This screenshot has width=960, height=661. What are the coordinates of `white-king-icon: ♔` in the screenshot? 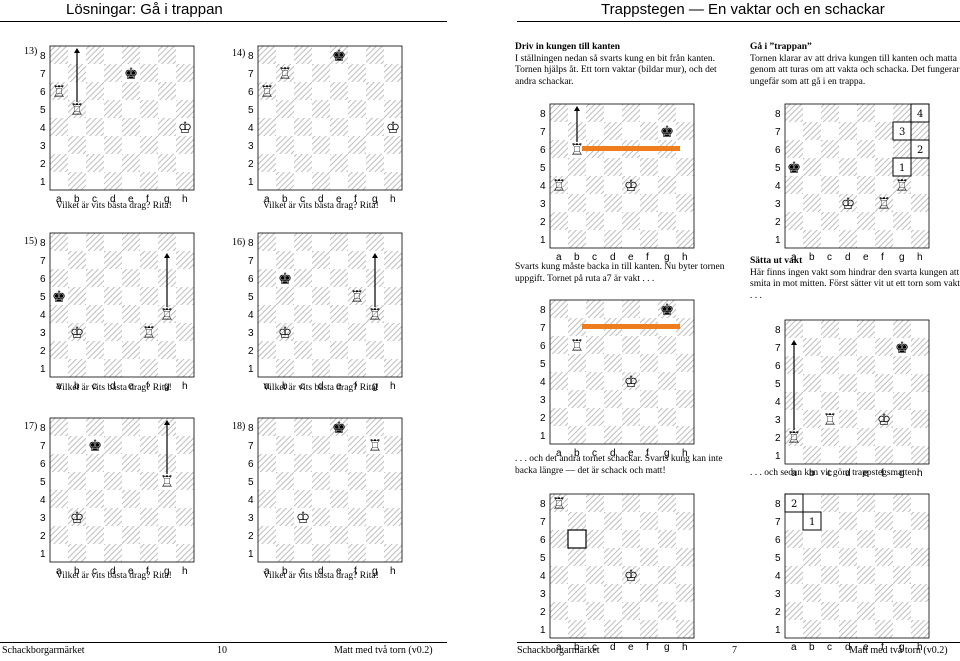 It's located at (285, 332).